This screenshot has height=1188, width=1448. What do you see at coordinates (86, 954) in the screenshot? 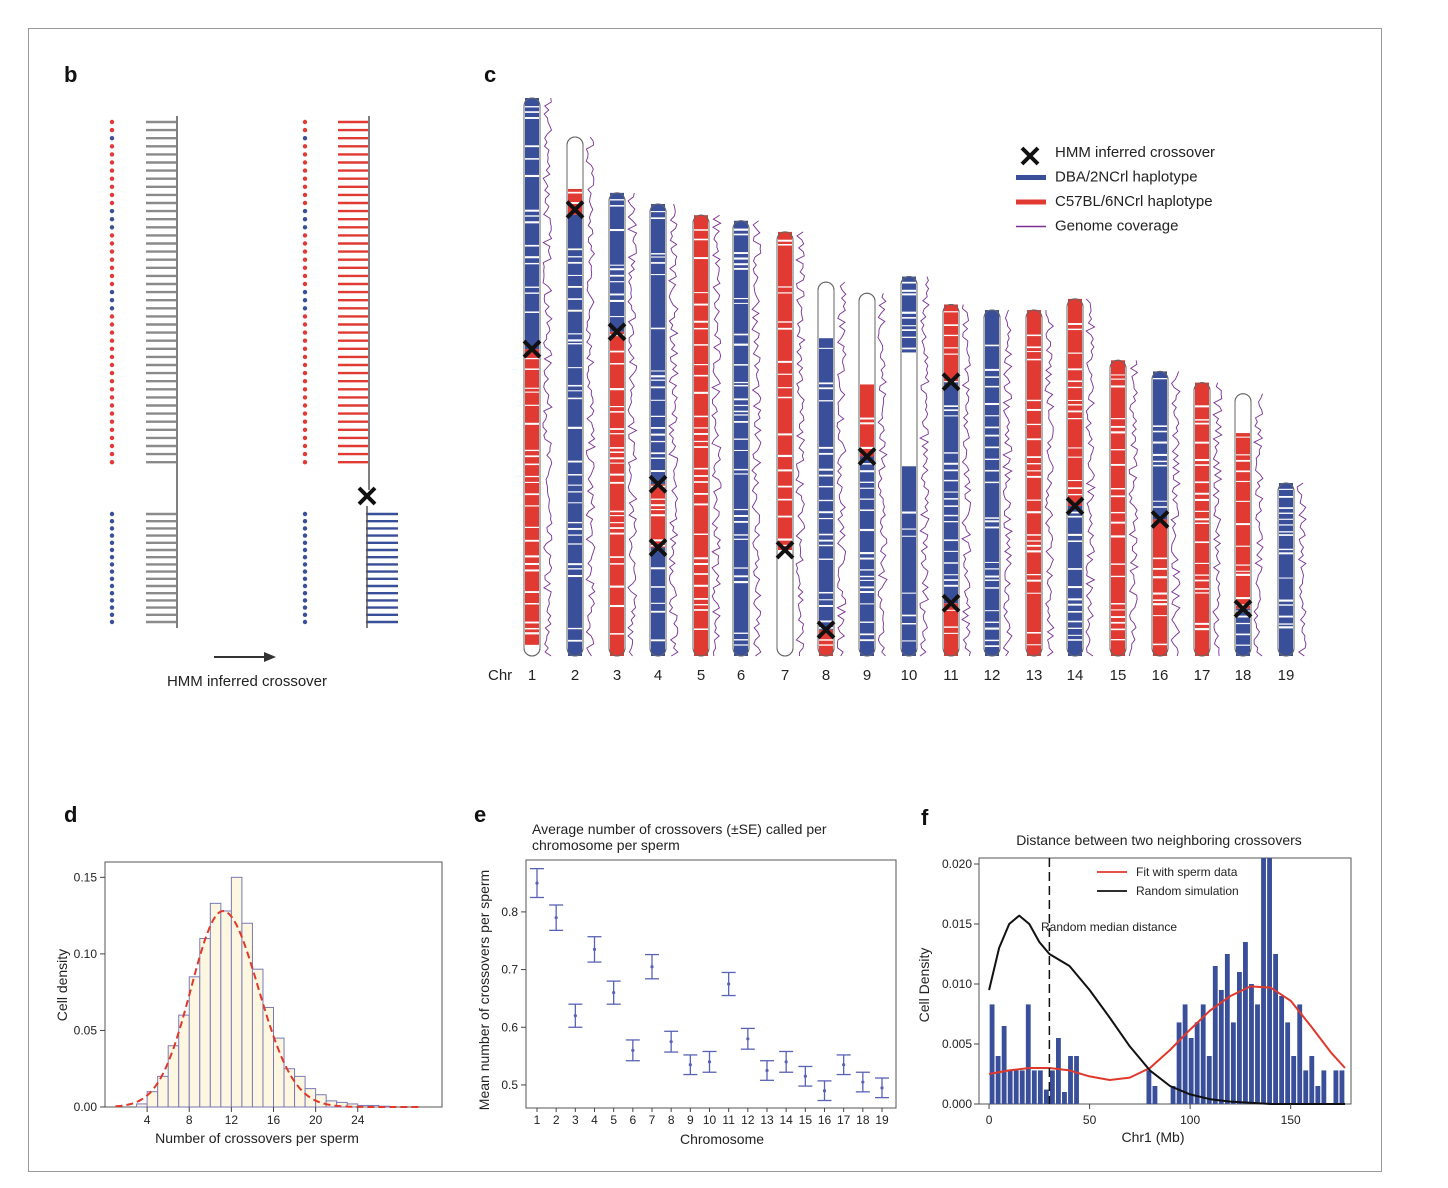
I see `y-tick-label: 0.10` at bounding box center [86, 954].